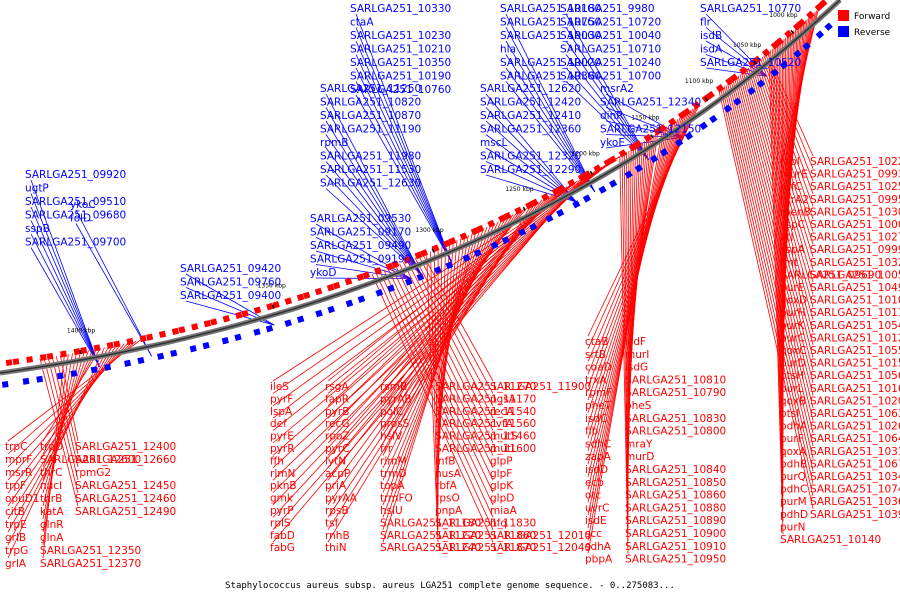  Describe the element at coordinates (334, 143) in the screenshot. I see `reverse-gene-label: rpmB` at that location.